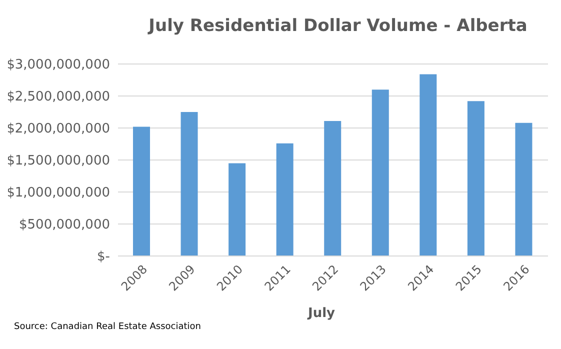 This screenshot has width=561, height=349. Describe the element at coordinates (64, 225) in the screenshot. I see `y-tick-label: $500,000,000` at that location.